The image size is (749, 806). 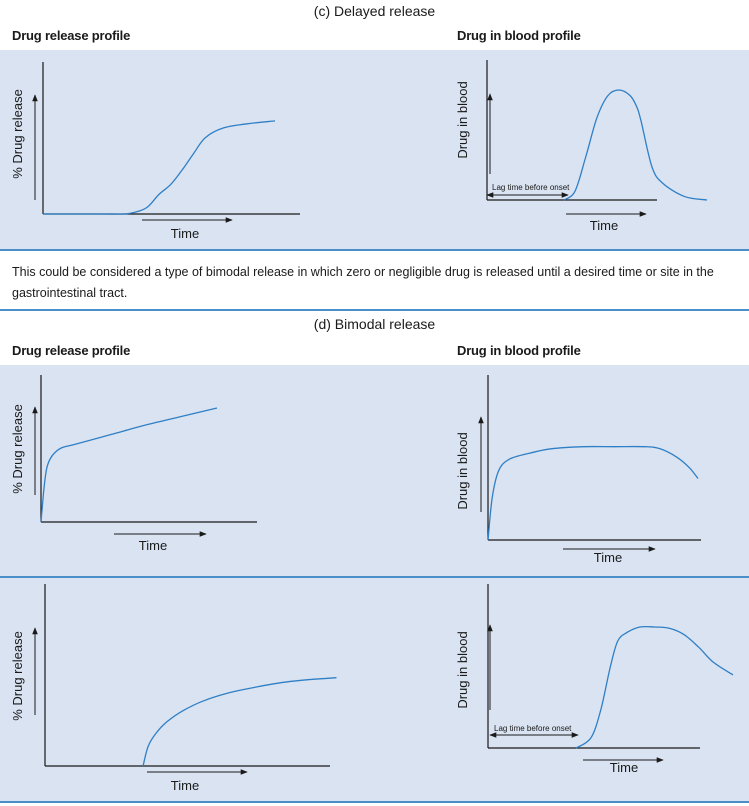 I want to click on chart-bimodal-blood-profile-1: Time Drug in blood, so click(x=578, y=470).